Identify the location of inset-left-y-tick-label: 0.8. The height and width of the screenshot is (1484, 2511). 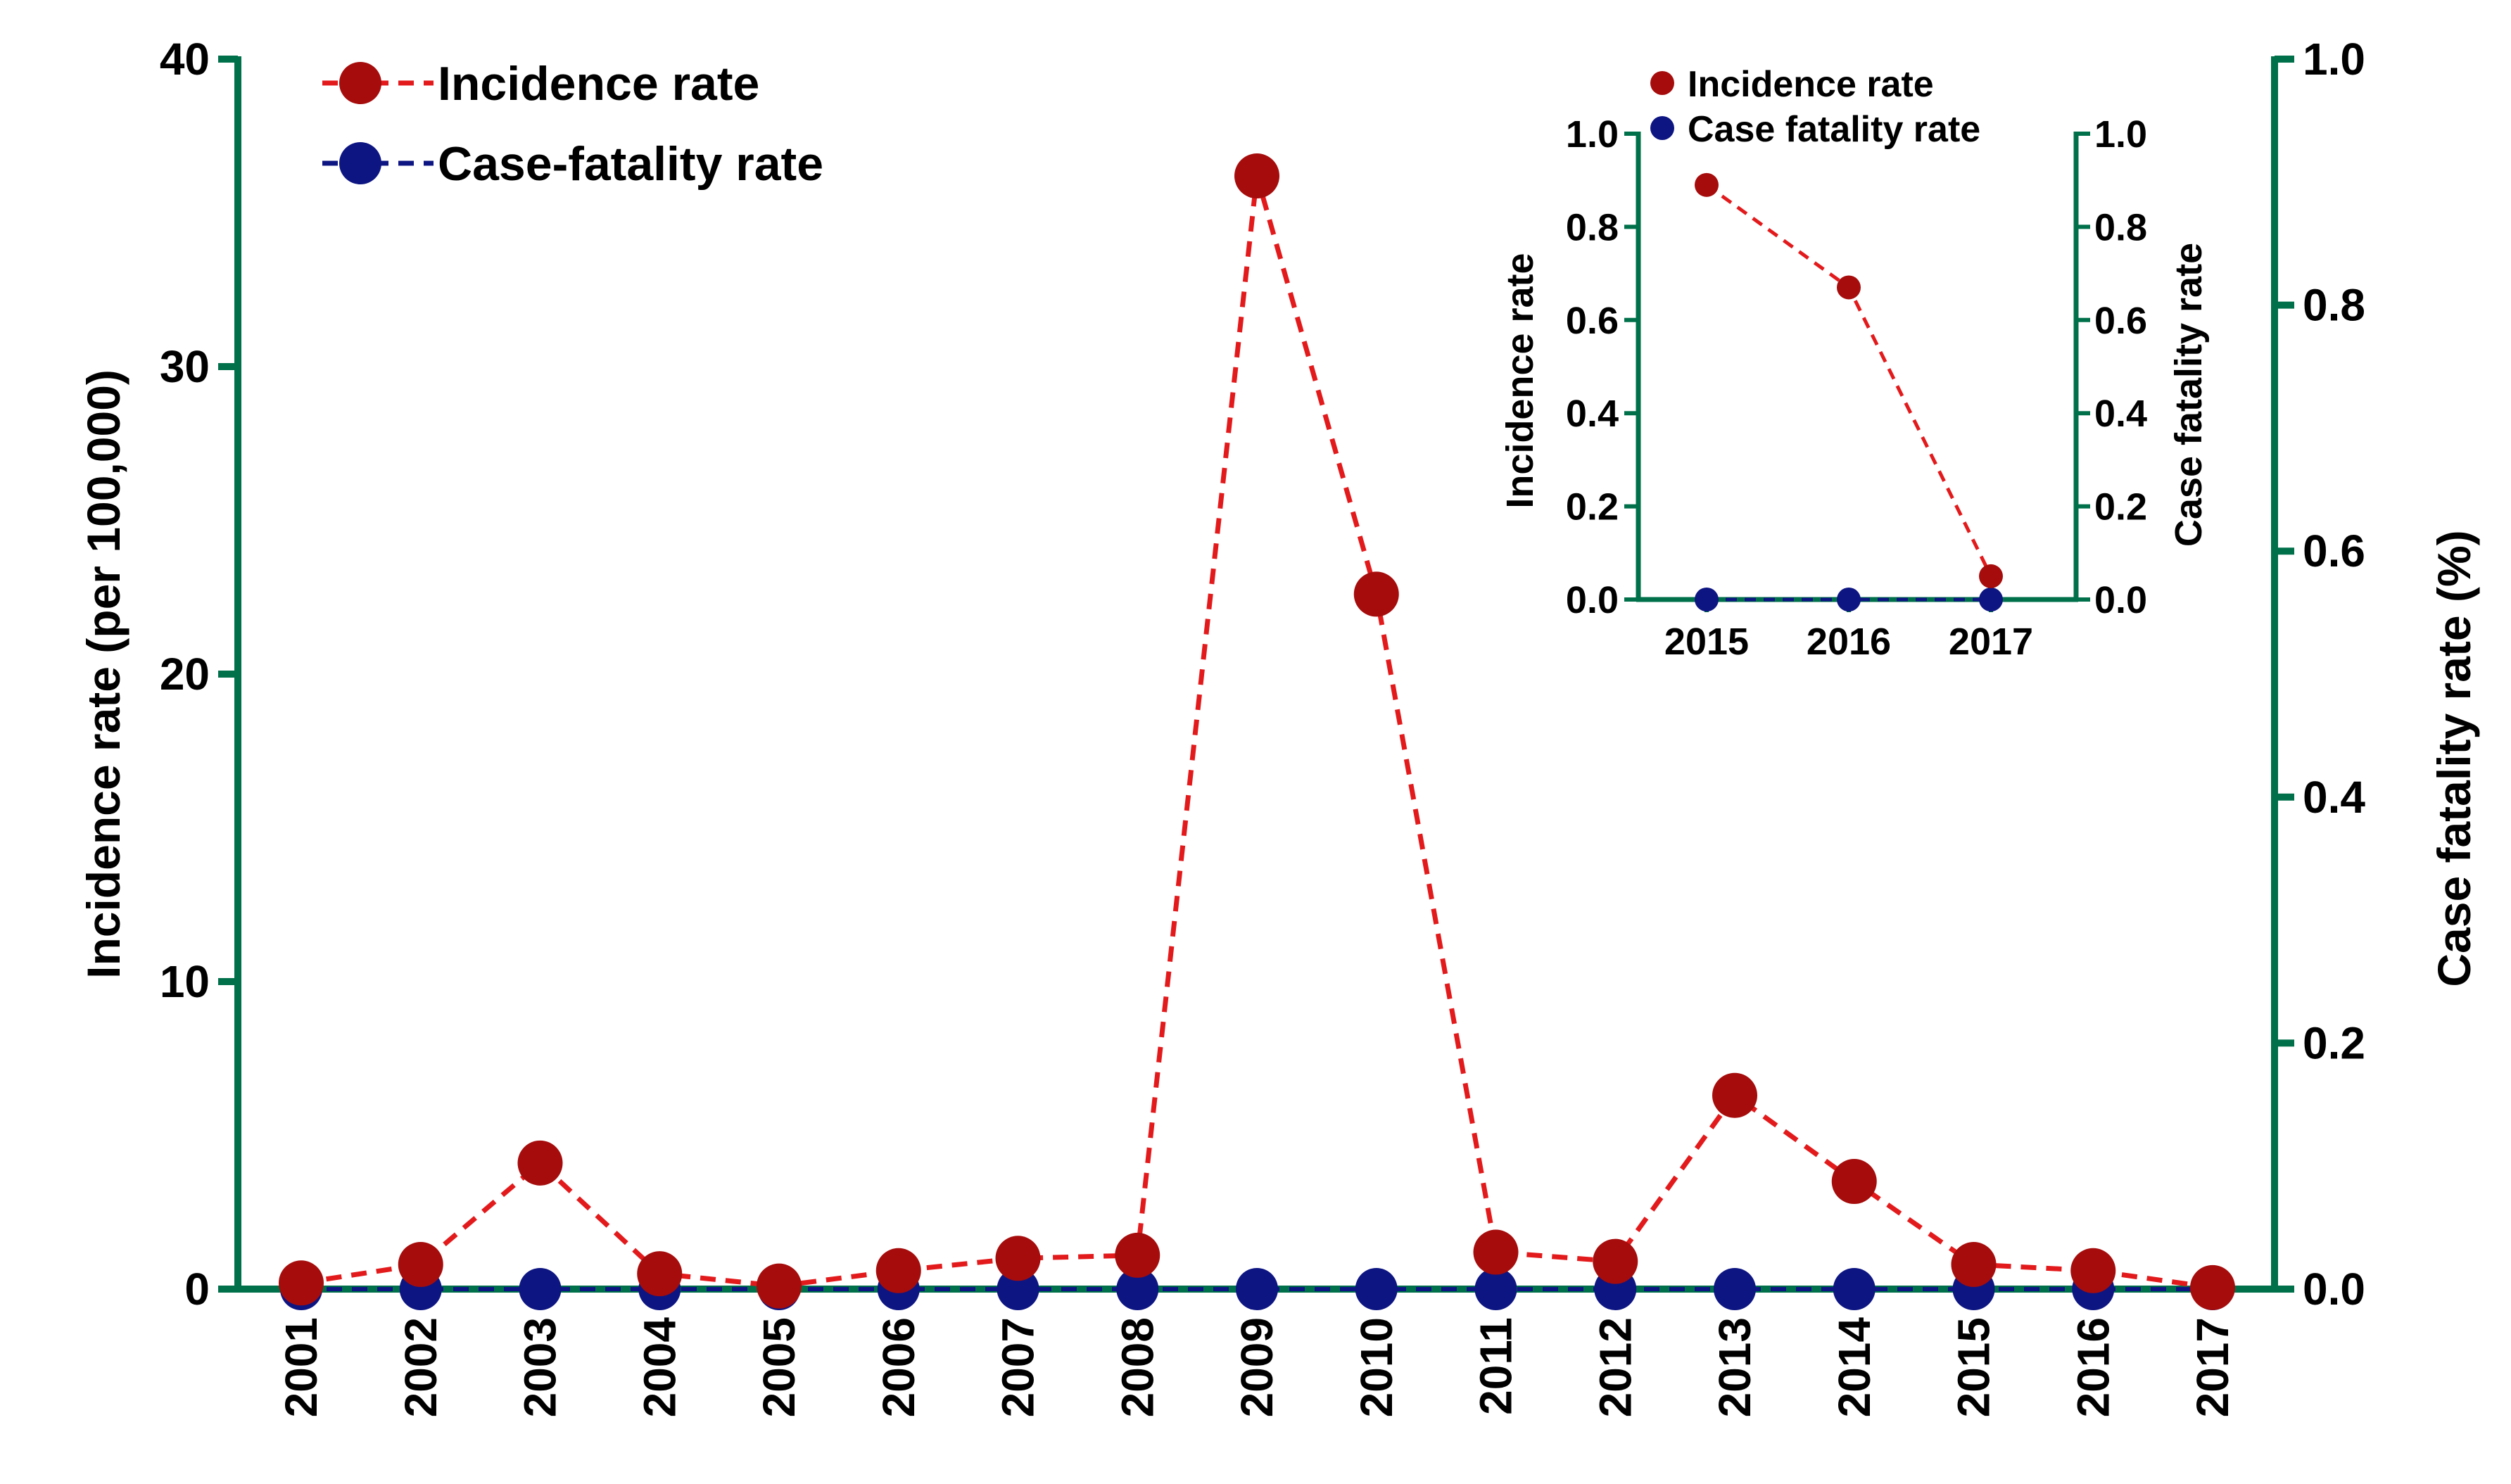
(1592, 227).